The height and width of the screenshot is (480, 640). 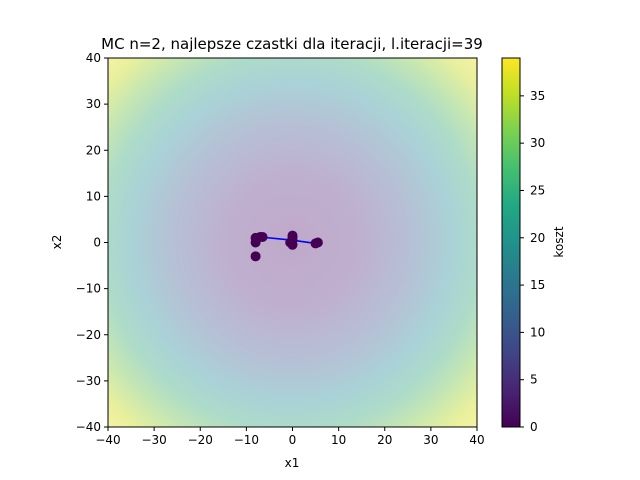 I want to click on x-tick-label: 40, so click(x=476, y=440).